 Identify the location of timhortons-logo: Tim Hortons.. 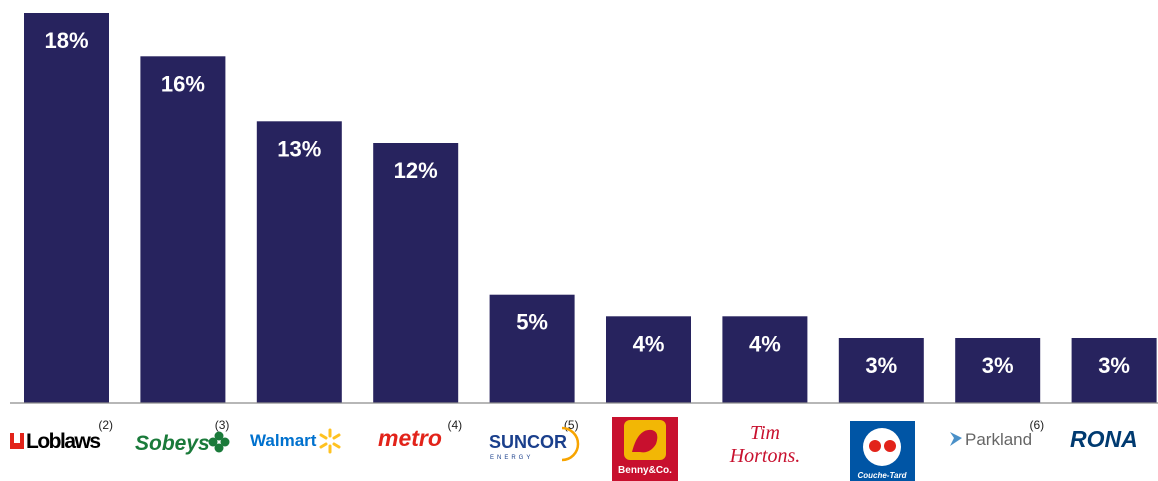
(765, 444).